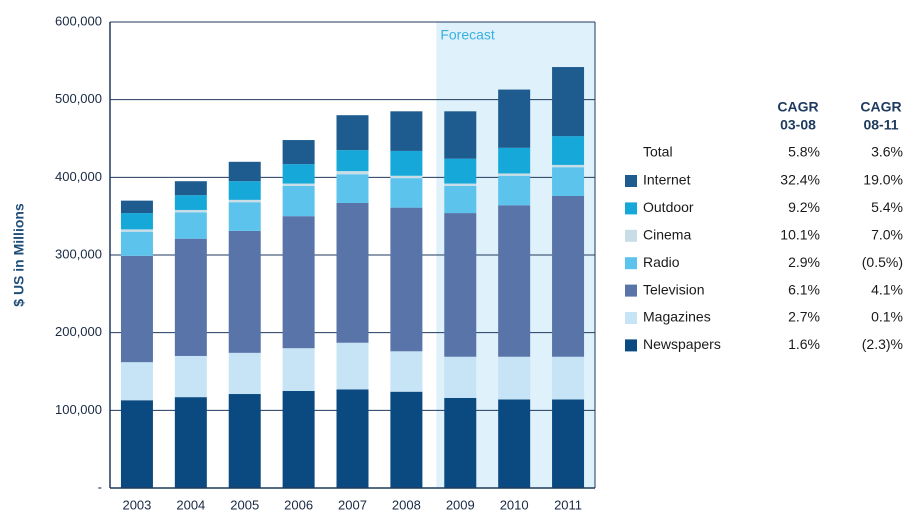 The height and width of the screenshot is (516, 908). I want to click on y-axis-label: $ US in Millions, so click(19, 255).